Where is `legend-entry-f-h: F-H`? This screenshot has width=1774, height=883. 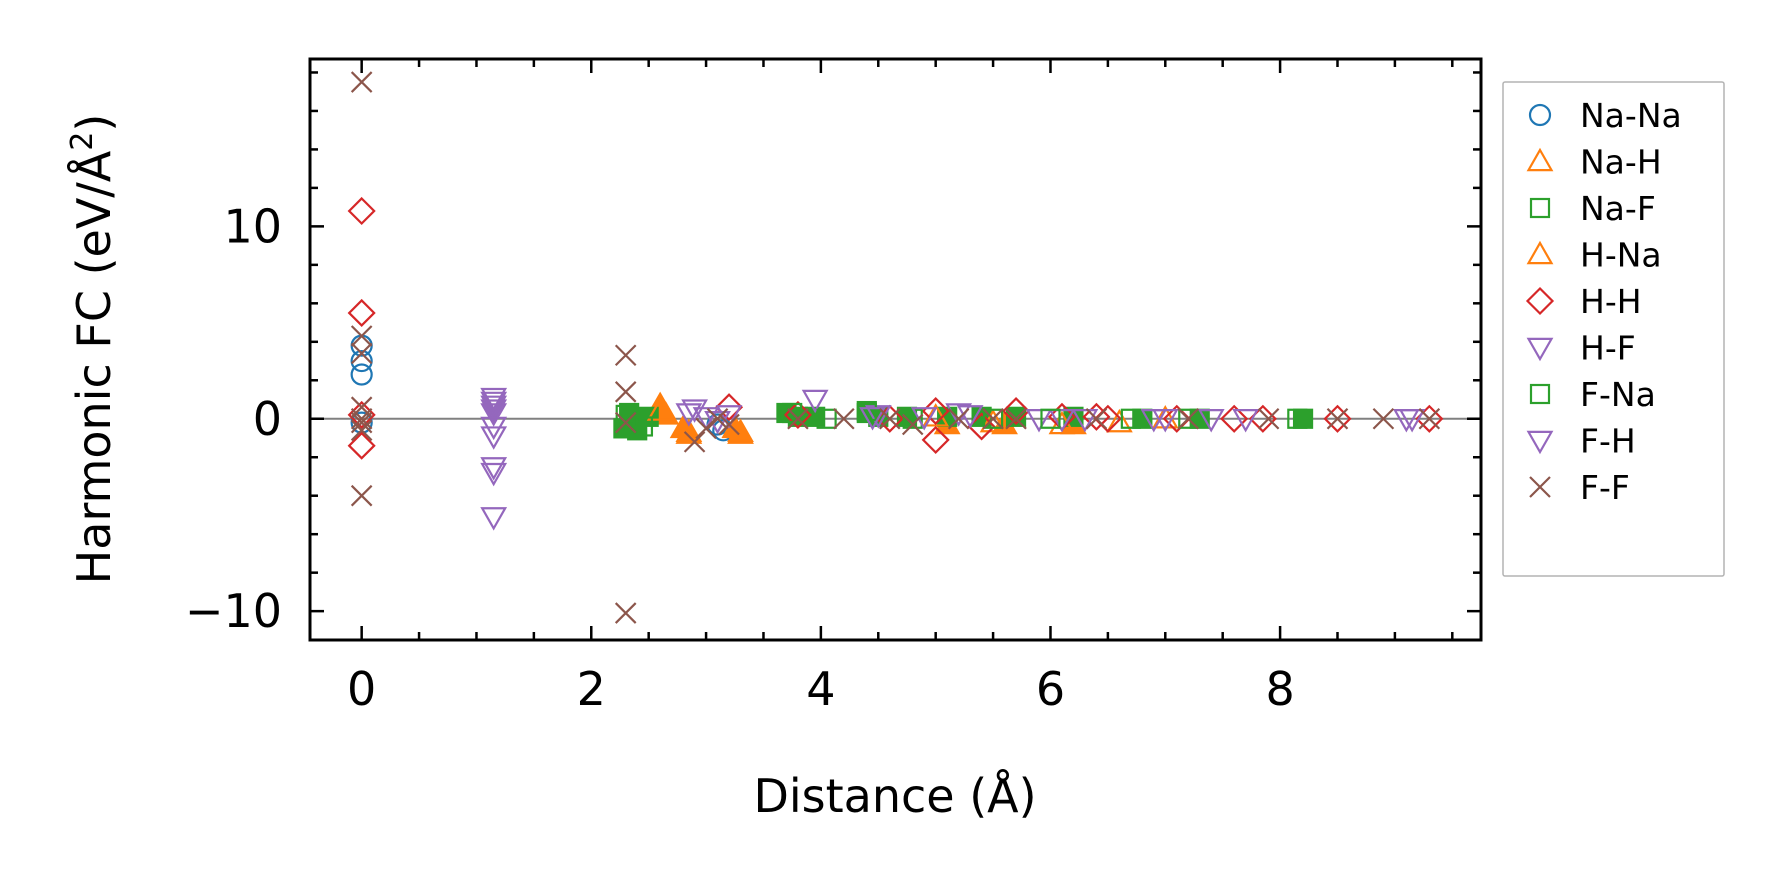
legend-entry-f-h: F-H is located at coordinates (1581, 441).